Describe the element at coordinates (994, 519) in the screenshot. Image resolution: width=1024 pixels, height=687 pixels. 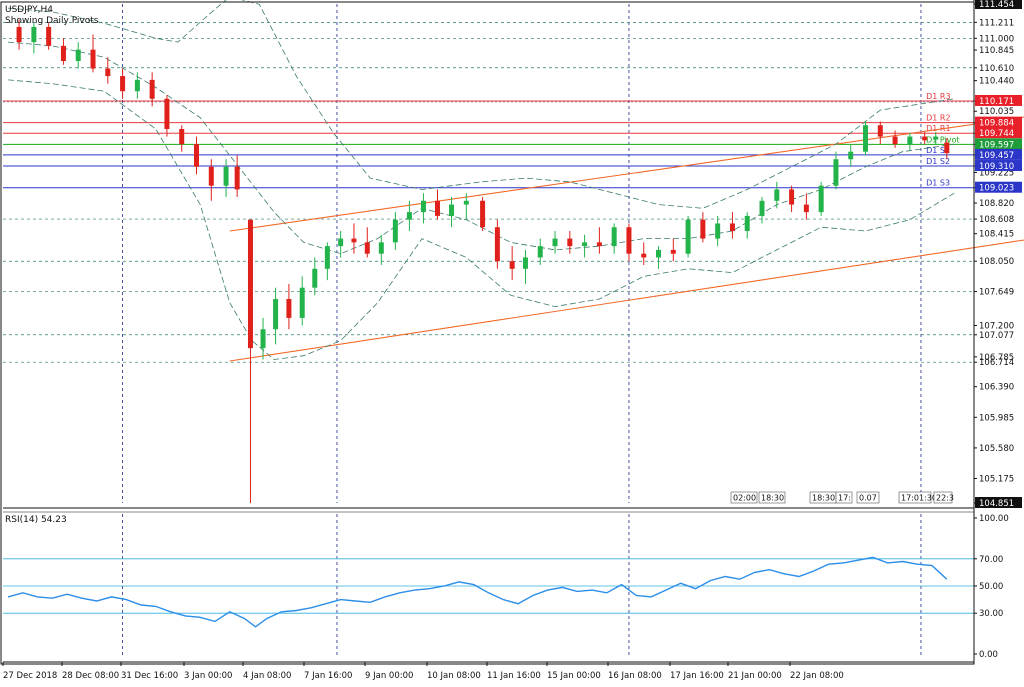
I see `rsi-tick-label: 100.00` at that location.